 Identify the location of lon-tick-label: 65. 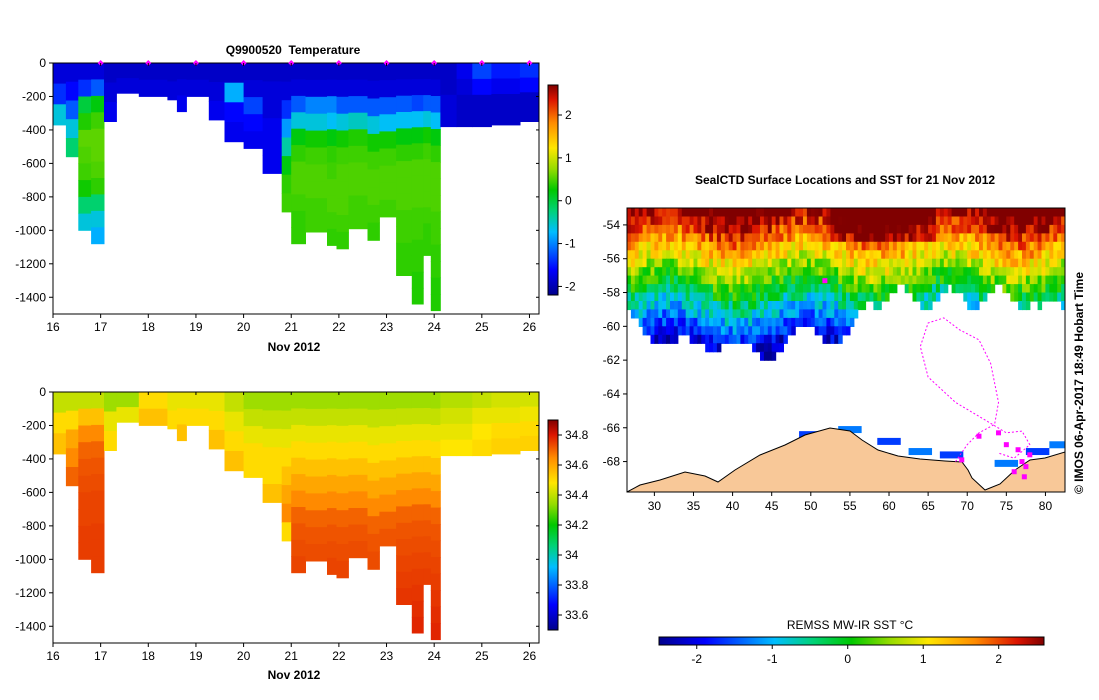
(928, 506).